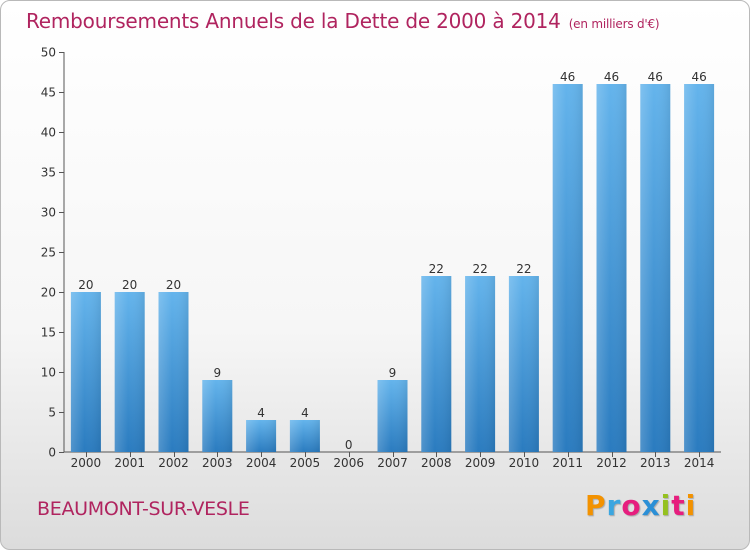 The width and height of the screenshot is (750, 550). What do you see at coordinates (349, 445) in the screenshot?
I see `data-label: 0` at bounding box center [349, 445].